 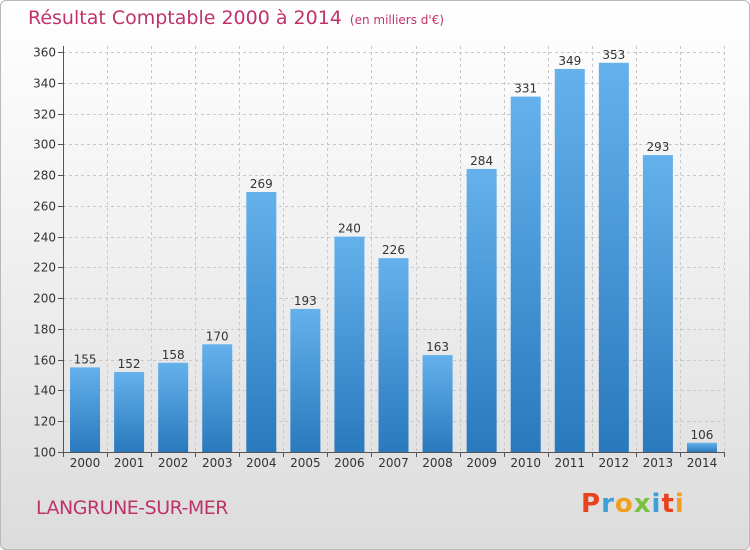 What do you see at coordinates (44, 53) in the screenshot?
I see `y-tick-label: 360` at bounding box center [44, 53].